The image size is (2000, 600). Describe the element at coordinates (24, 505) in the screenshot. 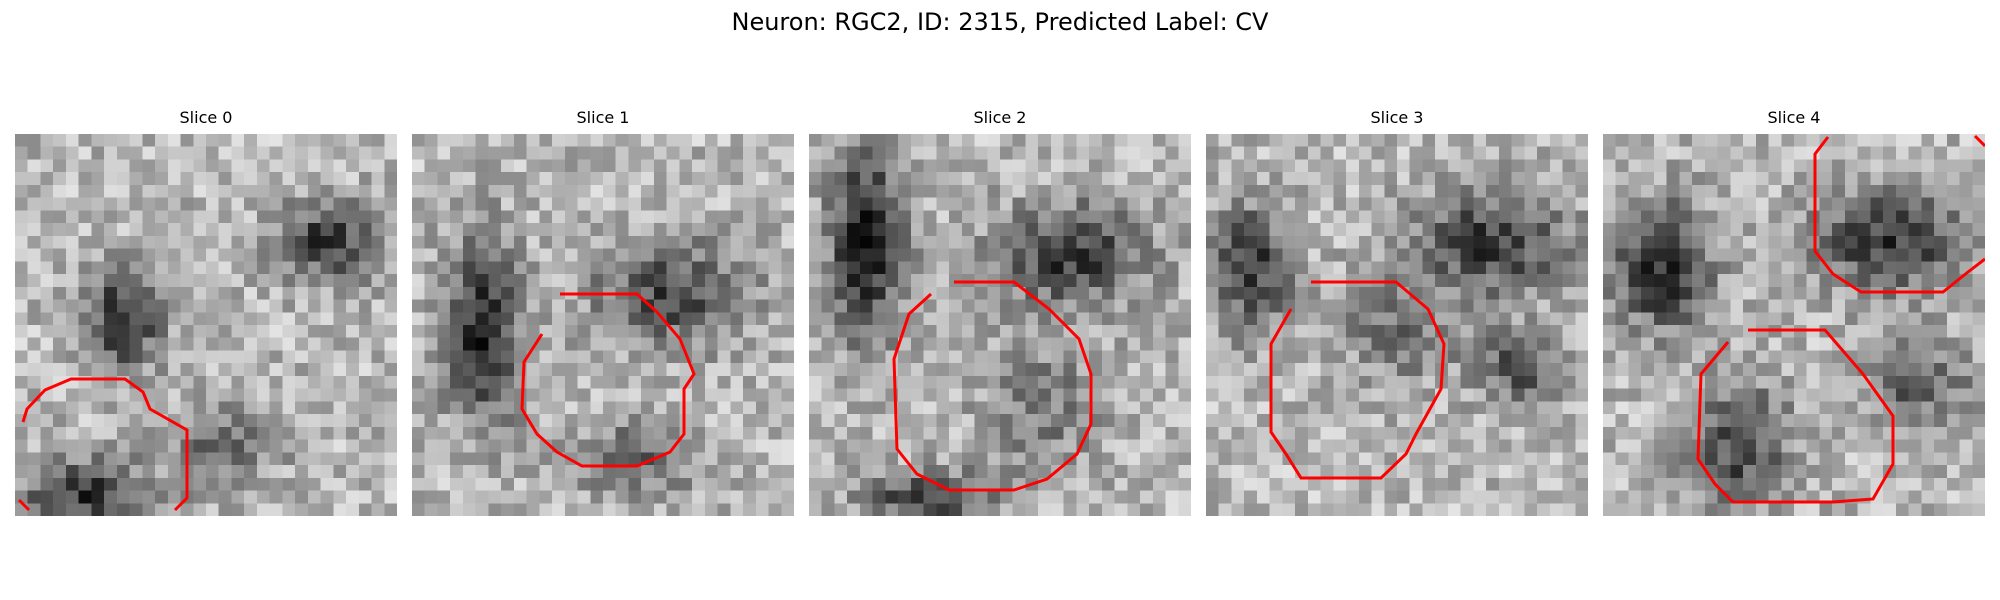

I see `slice-0-contour-fragment` at that location.